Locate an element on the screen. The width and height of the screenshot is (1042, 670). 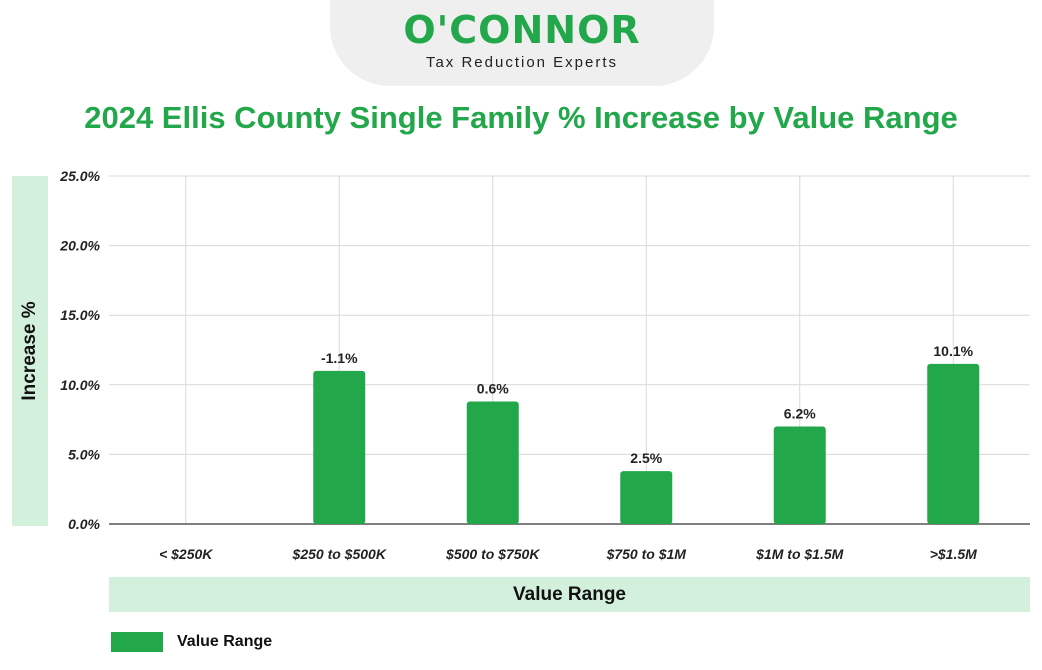
x-tick-label: $250 to $500K is located at coordinates (339, 554).